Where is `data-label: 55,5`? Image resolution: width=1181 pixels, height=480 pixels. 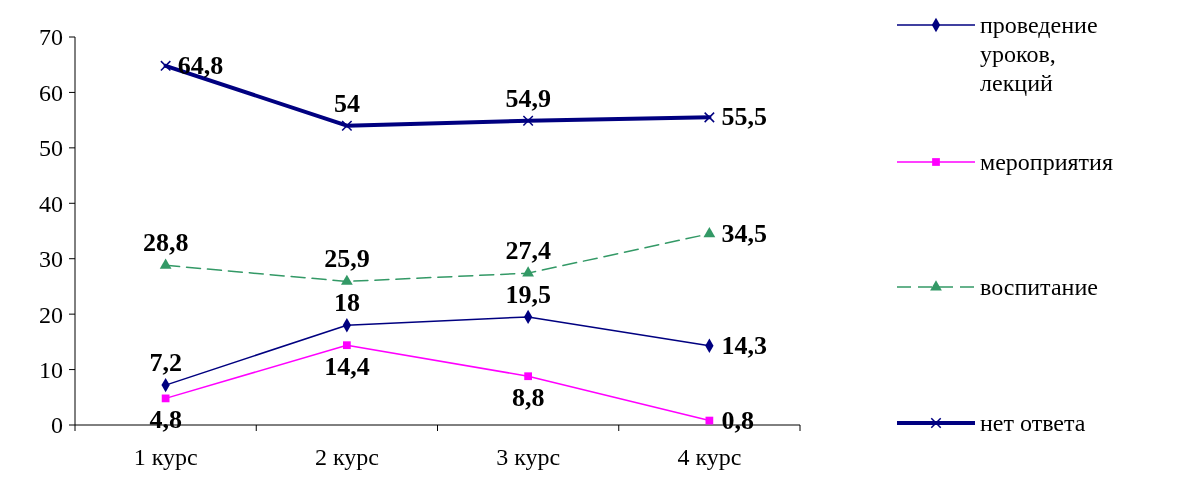 data-label: 55,5 is located at coordinates (744, 117).